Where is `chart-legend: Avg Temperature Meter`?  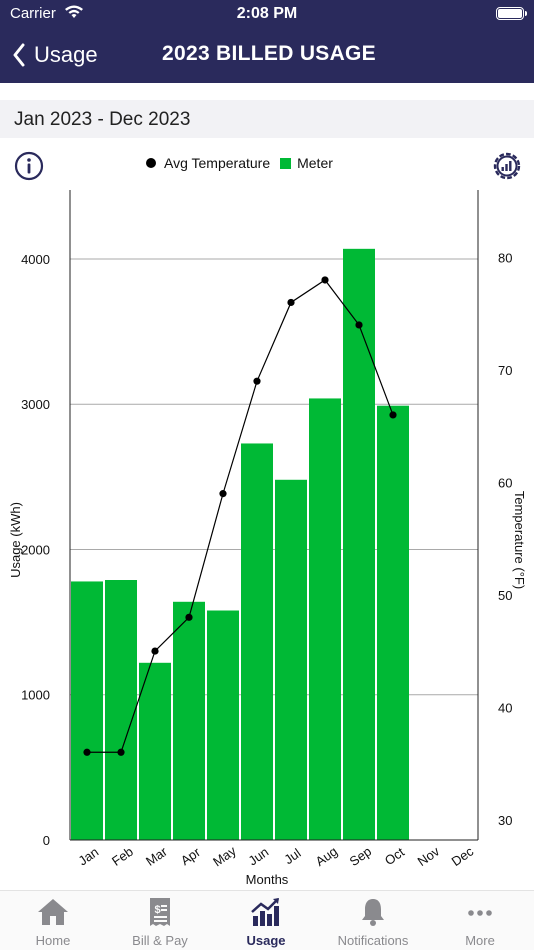 chart-legend: Avg Temperature Meter is located at coordinates (239, 163).